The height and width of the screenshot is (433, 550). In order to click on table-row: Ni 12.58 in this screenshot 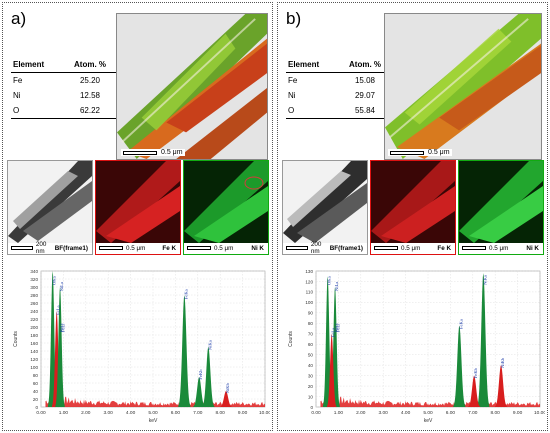, I will do `click(57, 95)`.